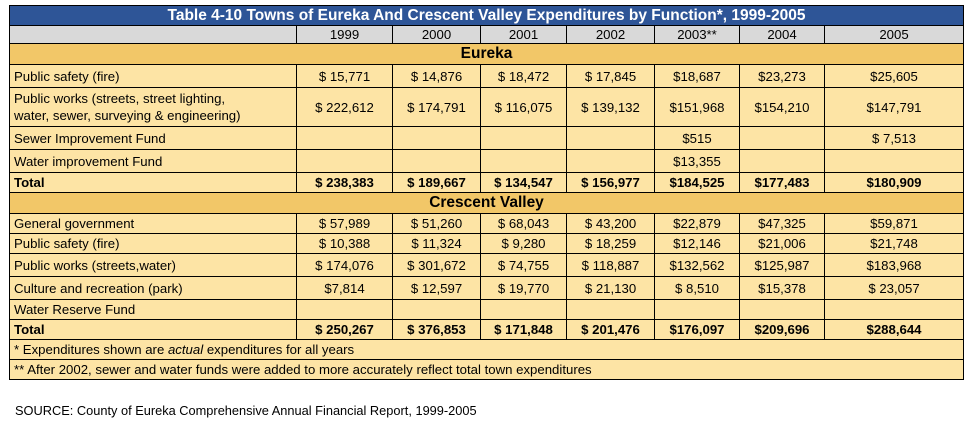 This screenshot has width=969, height=428. Describe the element at coordinates (487, 309) in the screenshot. I see `table-row: Water Reserve Fund` at that location.